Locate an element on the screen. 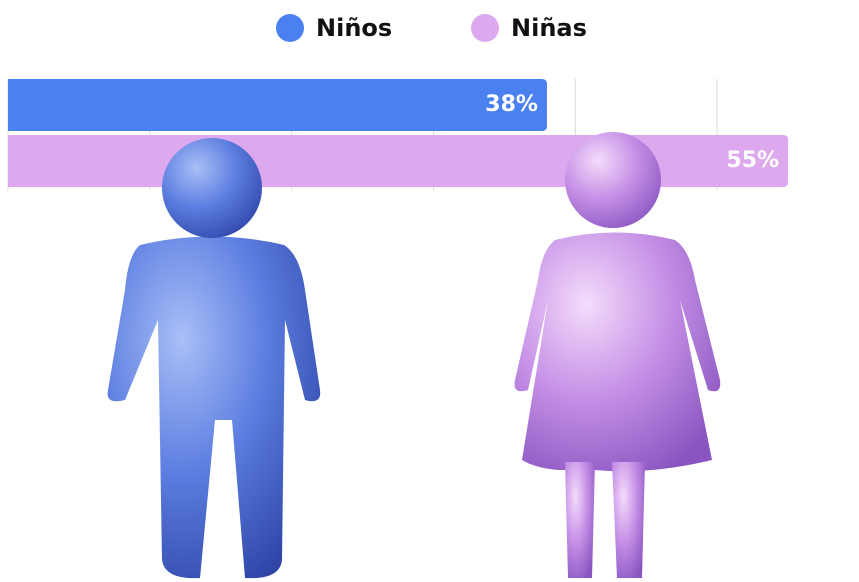 This screenshot has height=582, width=859. legend-label: Niñas is located at coordinates (549, 28).